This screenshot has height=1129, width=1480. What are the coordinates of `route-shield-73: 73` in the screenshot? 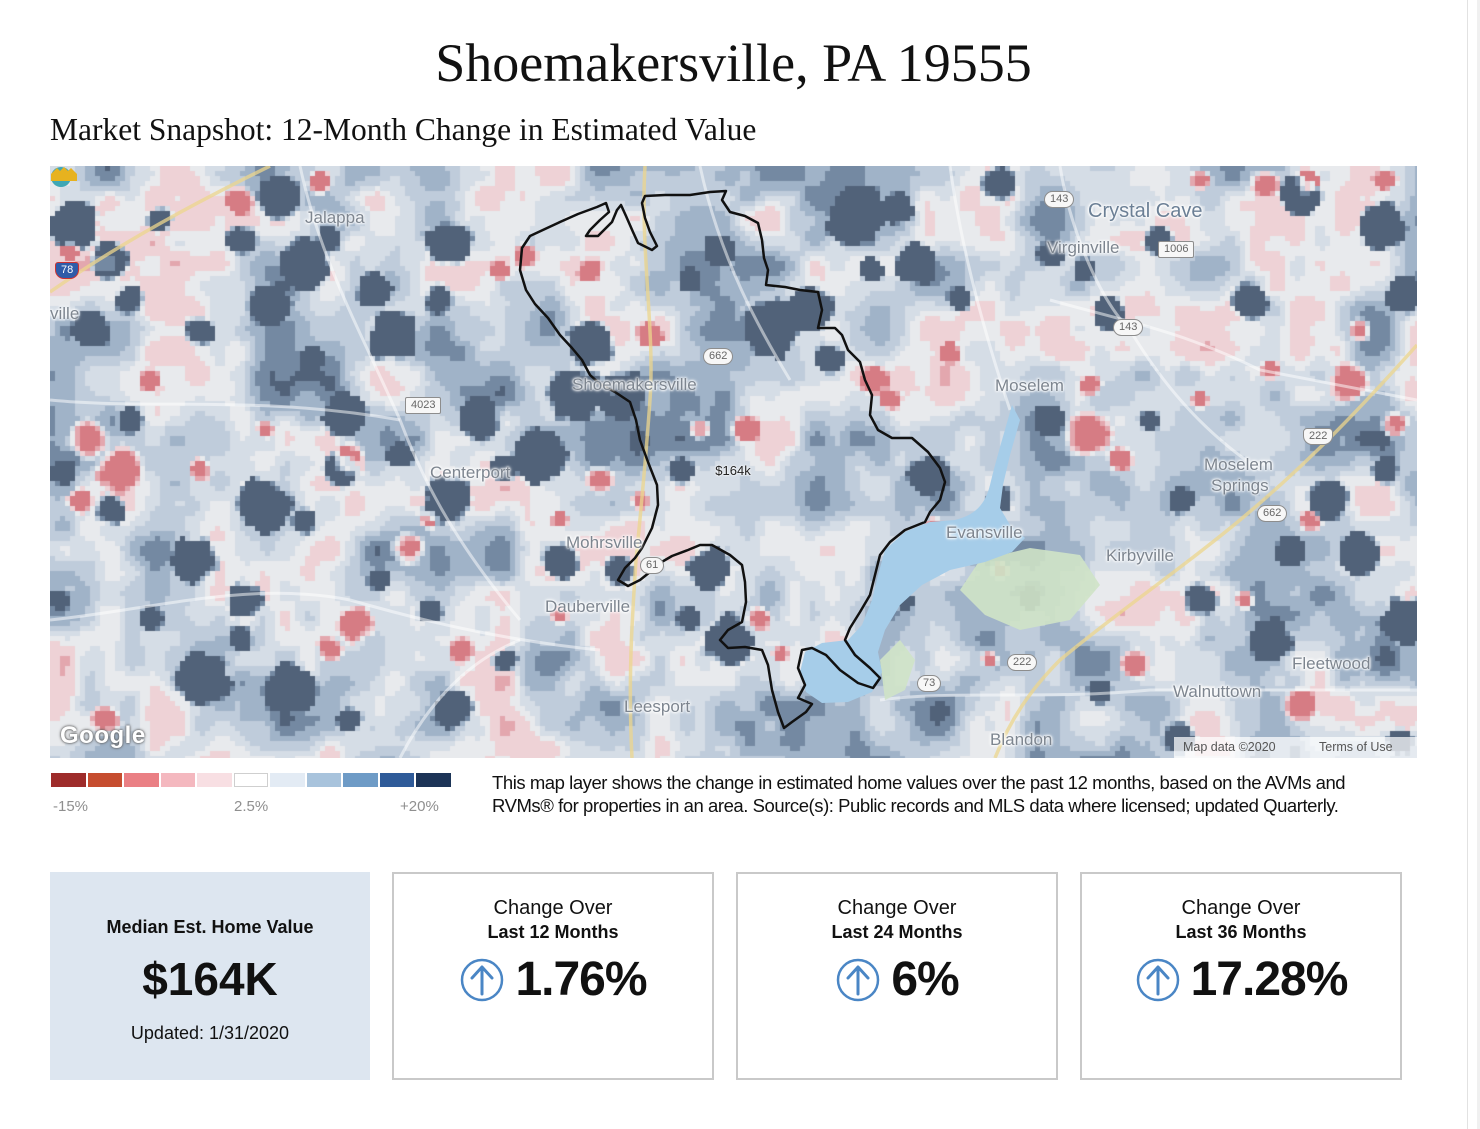 It's located at (929, 683).